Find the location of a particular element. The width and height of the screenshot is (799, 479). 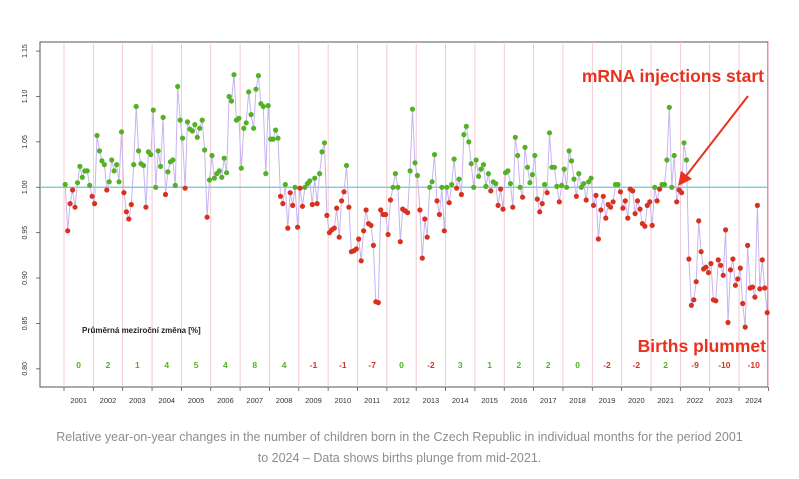

yearly-change-value: -1 is located at coordinates (343, 365).